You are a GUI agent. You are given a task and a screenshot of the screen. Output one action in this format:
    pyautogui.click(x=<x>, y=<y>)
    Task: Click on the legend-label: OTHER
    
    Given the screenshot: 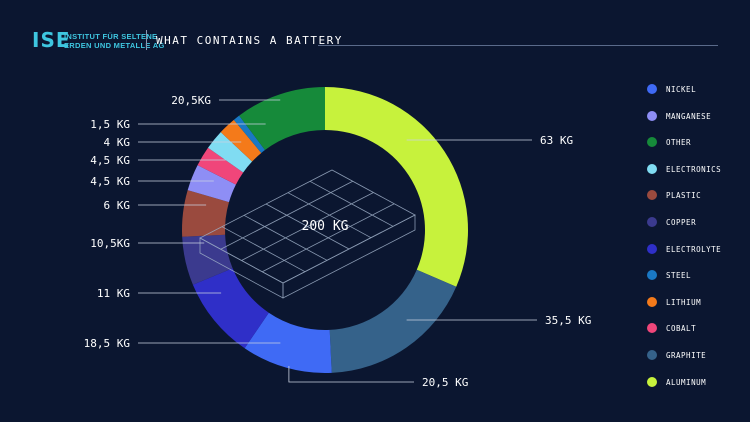 What is the action you would take?
    pyautogui.click(x=679, y=143)
    